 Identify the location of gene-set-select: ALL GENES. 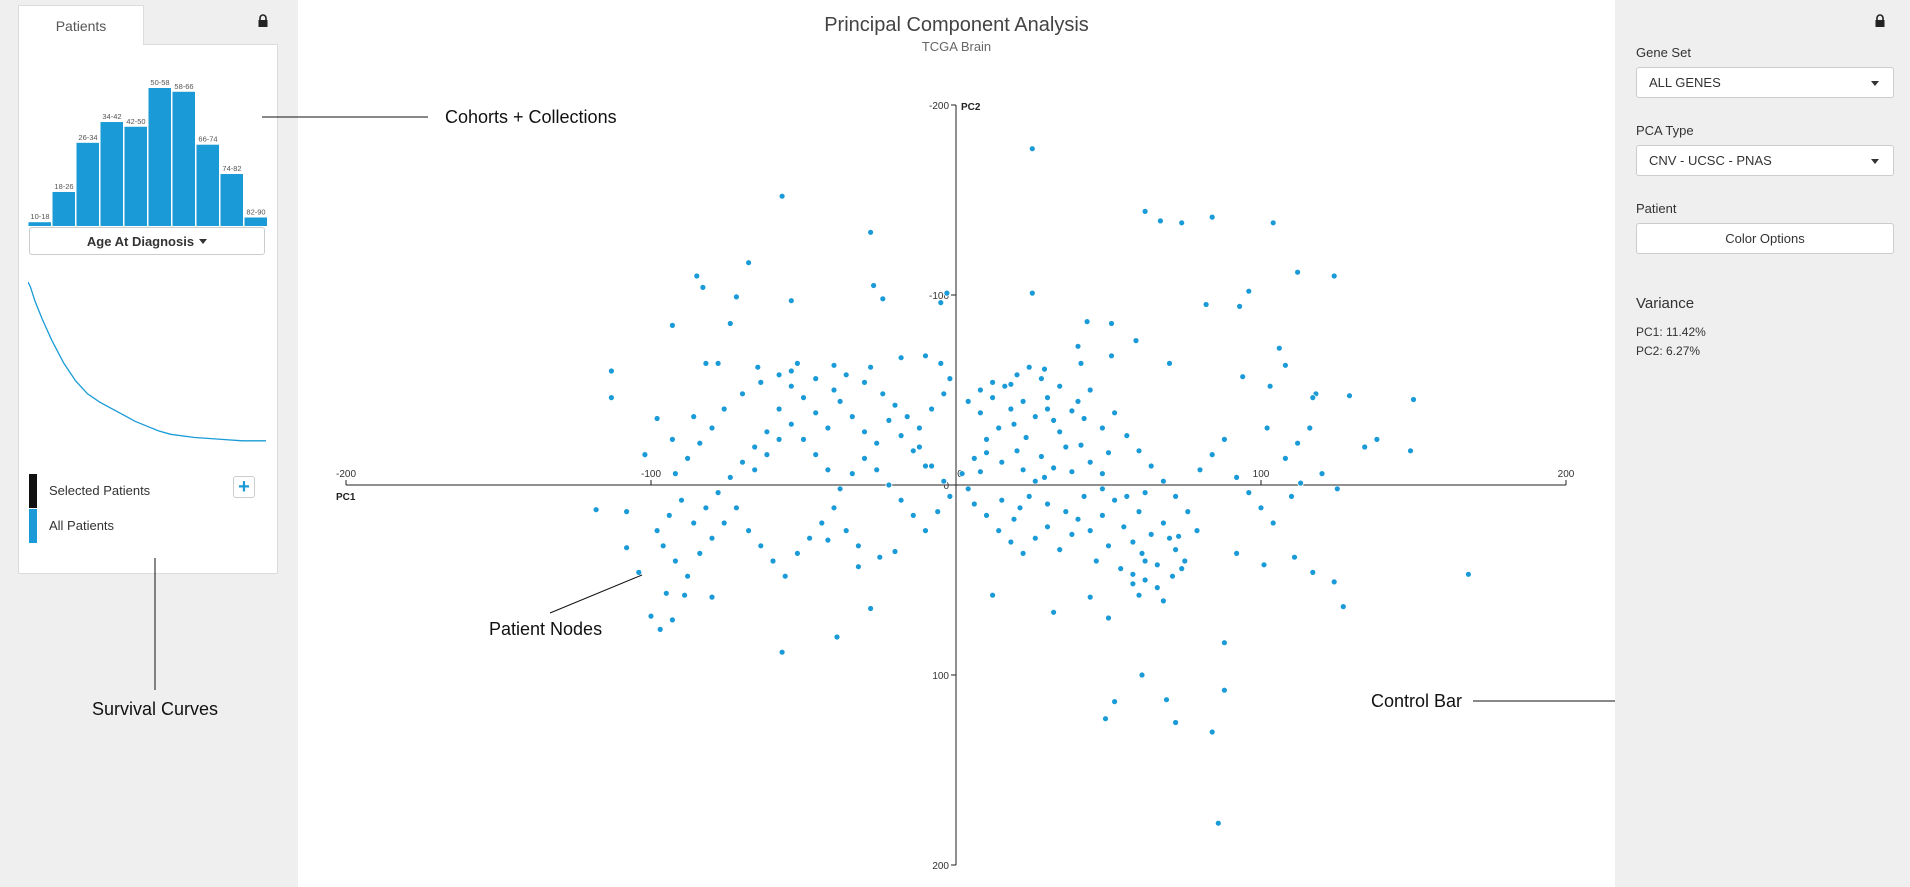
(1765, 82).